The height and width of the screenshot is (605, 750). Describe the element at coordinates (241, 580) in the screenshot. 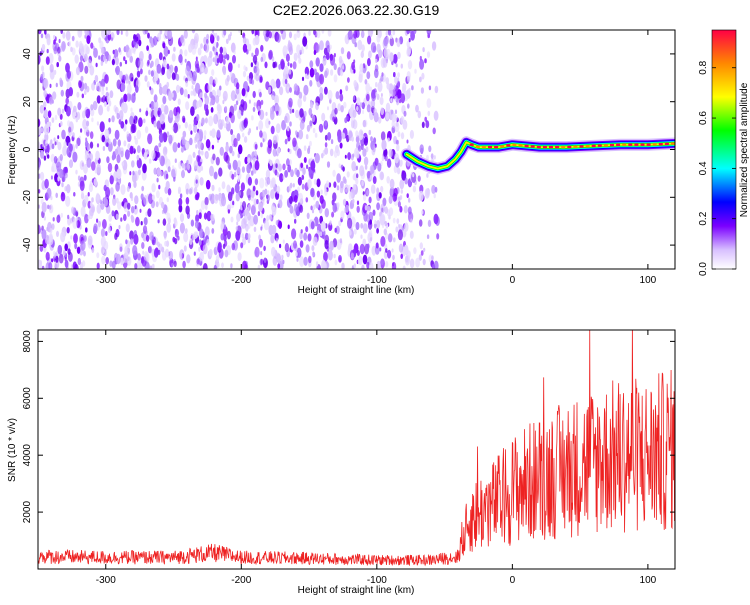

I see `x-tick-label: -200` at that location.